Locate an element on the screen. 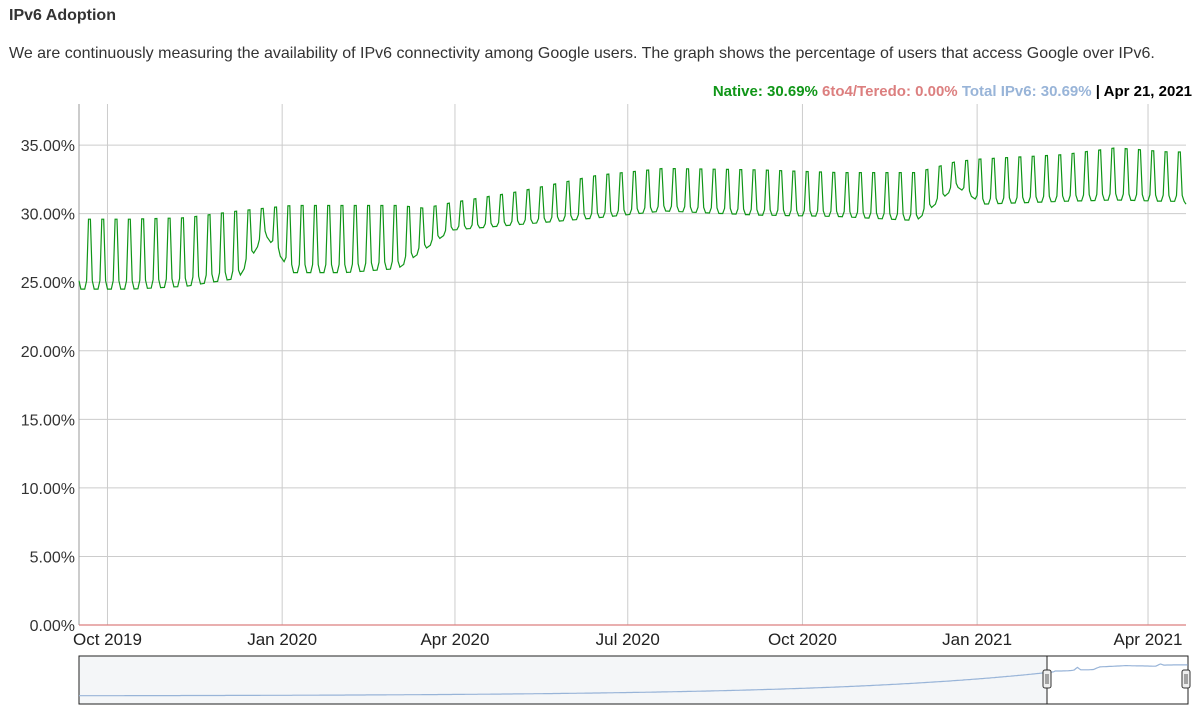 The height and width of the screenshot is (719, 1199). y-tick-label: 10.00% is located at coordinates (48, 489).